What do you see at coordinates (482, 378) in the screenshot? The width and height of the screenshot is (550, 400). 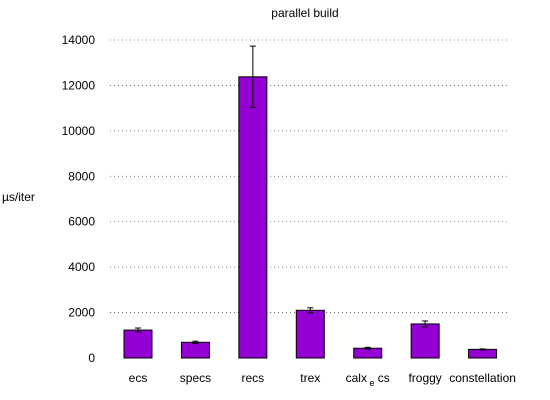 I see `x-category-label: constellation` at bounding box center [482, 378].